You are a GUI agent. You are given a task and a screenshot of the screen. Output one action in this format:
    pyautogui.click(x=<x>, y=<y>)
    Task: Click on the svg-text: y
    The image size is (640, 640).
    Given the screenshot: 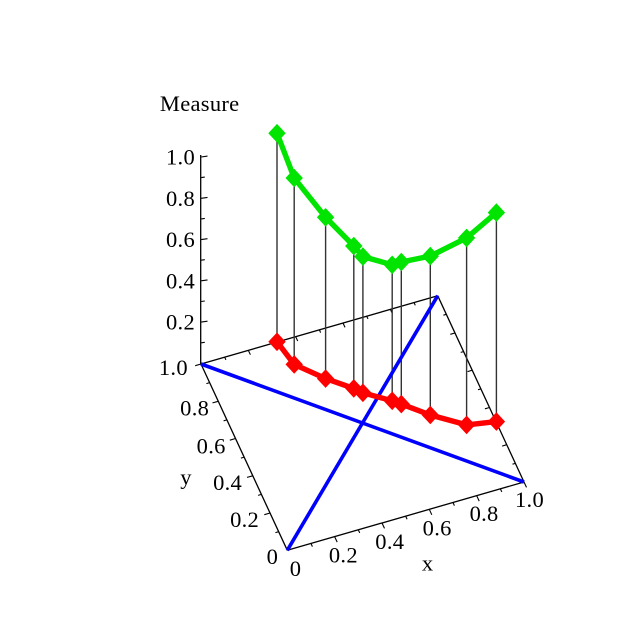 What is the action you would take?
    pyautogui.click(x=186, y=476)
    